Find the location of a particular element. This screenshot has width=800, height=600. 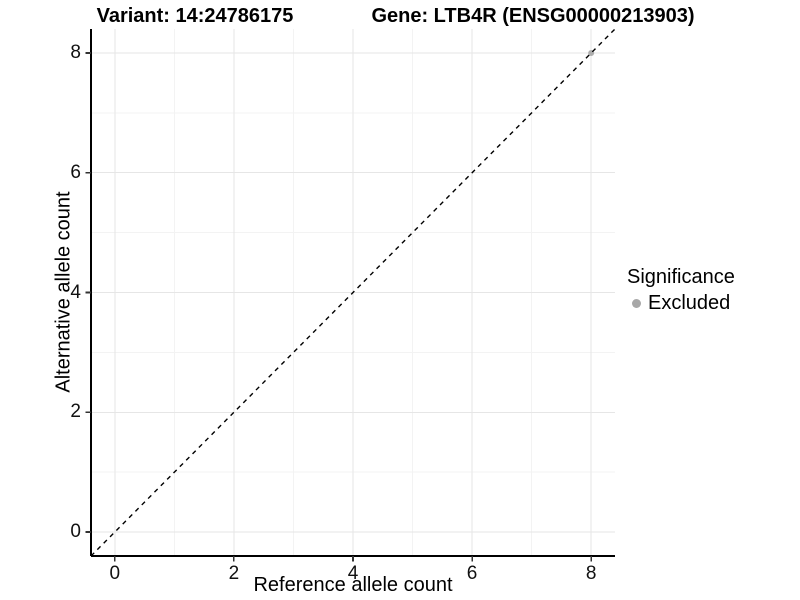

legend-entry-label: Excluded is located at coordinates (689, 303).